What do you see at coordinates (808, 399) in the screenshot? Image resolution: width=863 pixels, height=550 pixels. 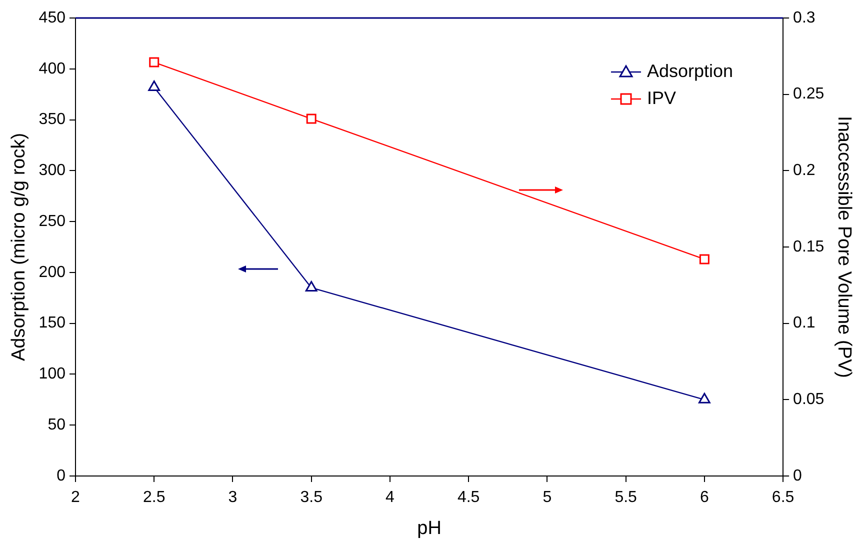 I see `y2-tick-label: 0.05` at bounding box center [808, 399].